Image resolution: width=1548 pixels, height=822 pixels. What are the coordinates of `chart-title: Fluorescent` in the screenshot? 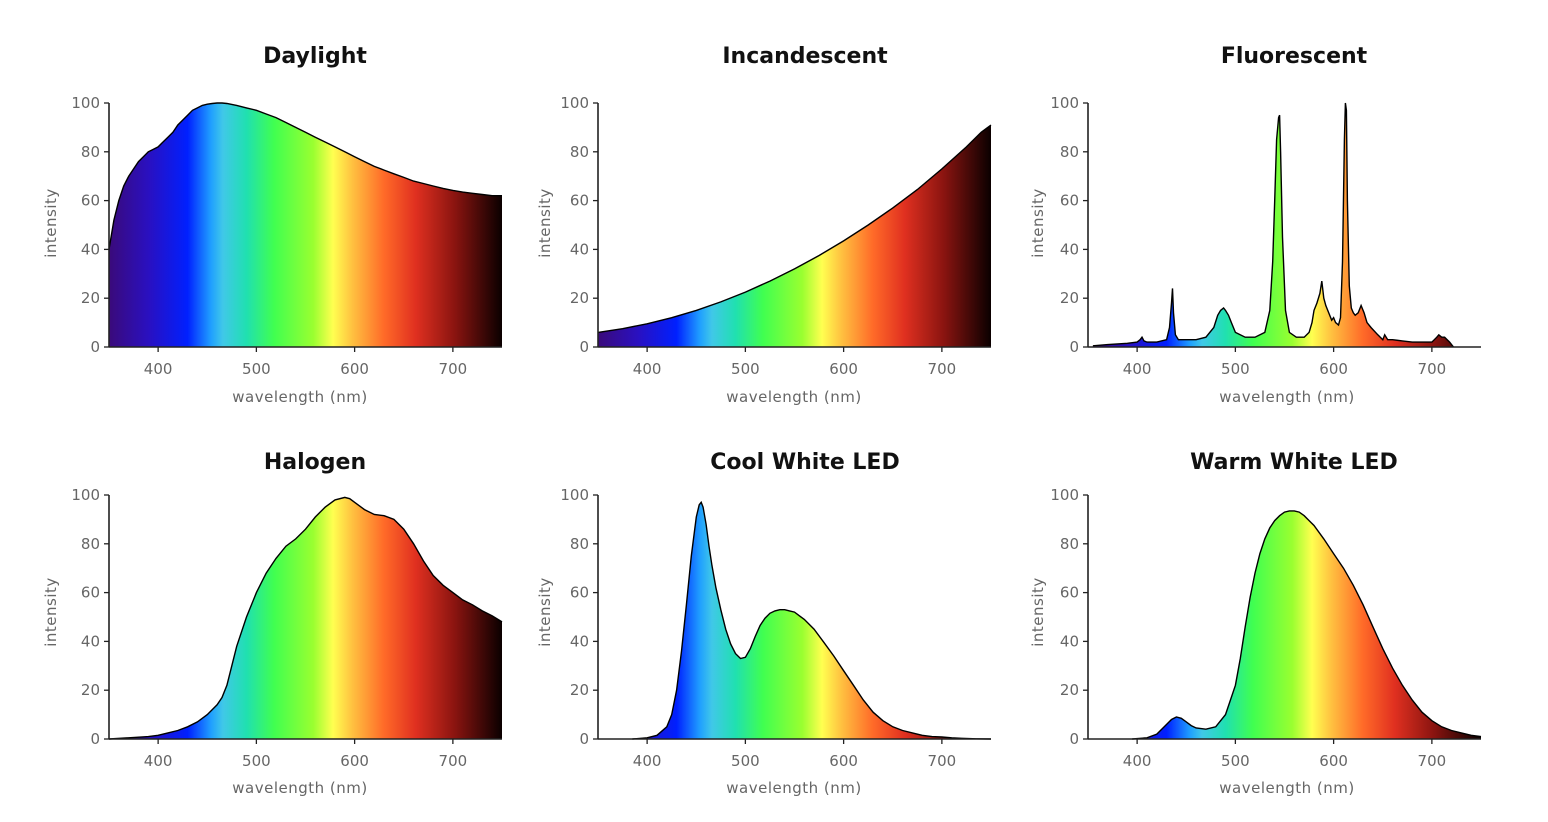 It's located at (1294, 56).